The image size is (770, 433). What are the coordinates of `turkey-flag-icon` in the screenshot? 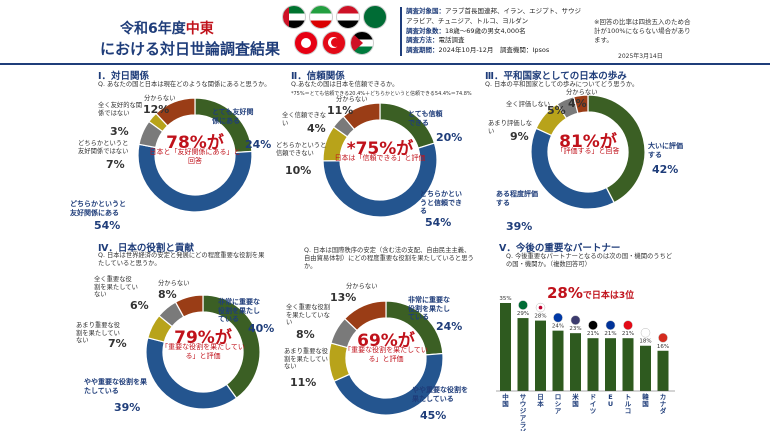 It's located at (334, 43).